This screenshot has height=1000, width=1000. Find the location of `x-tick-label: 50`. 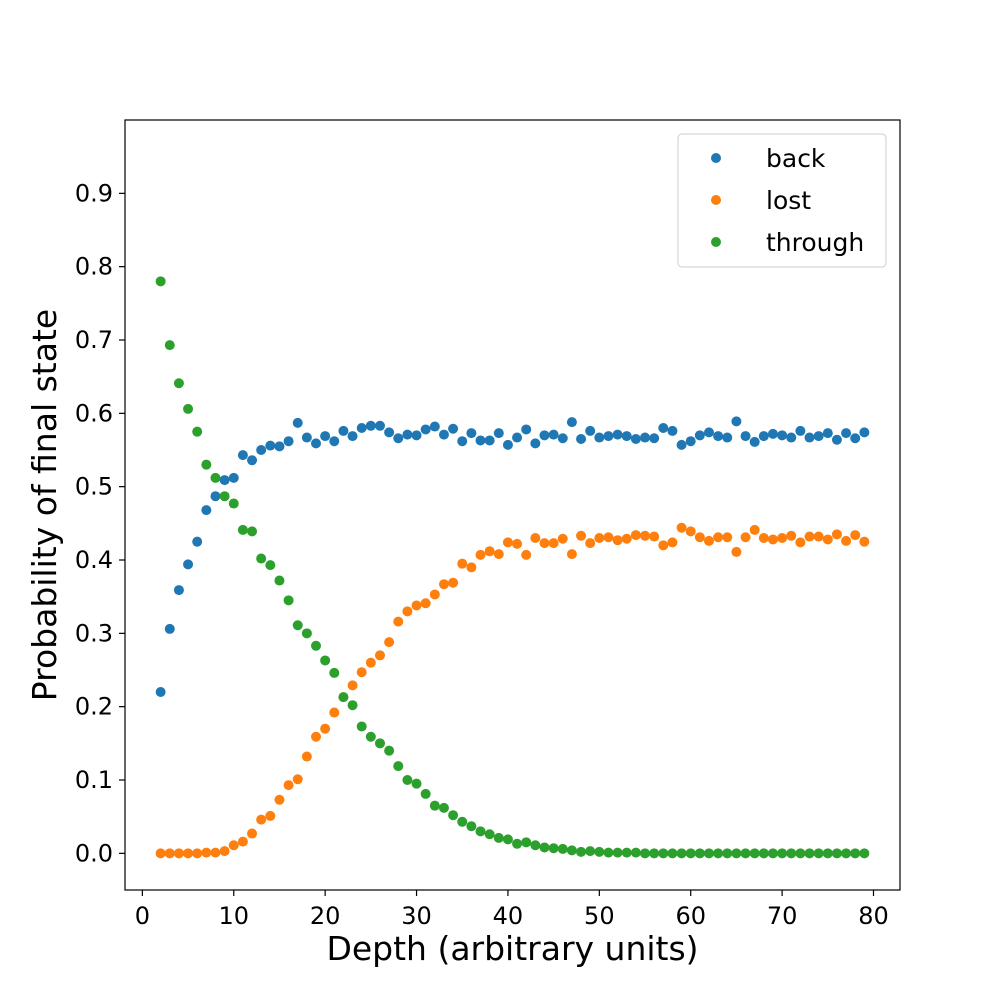

x-tick-label: 50 is located at coordinates (599, 916).